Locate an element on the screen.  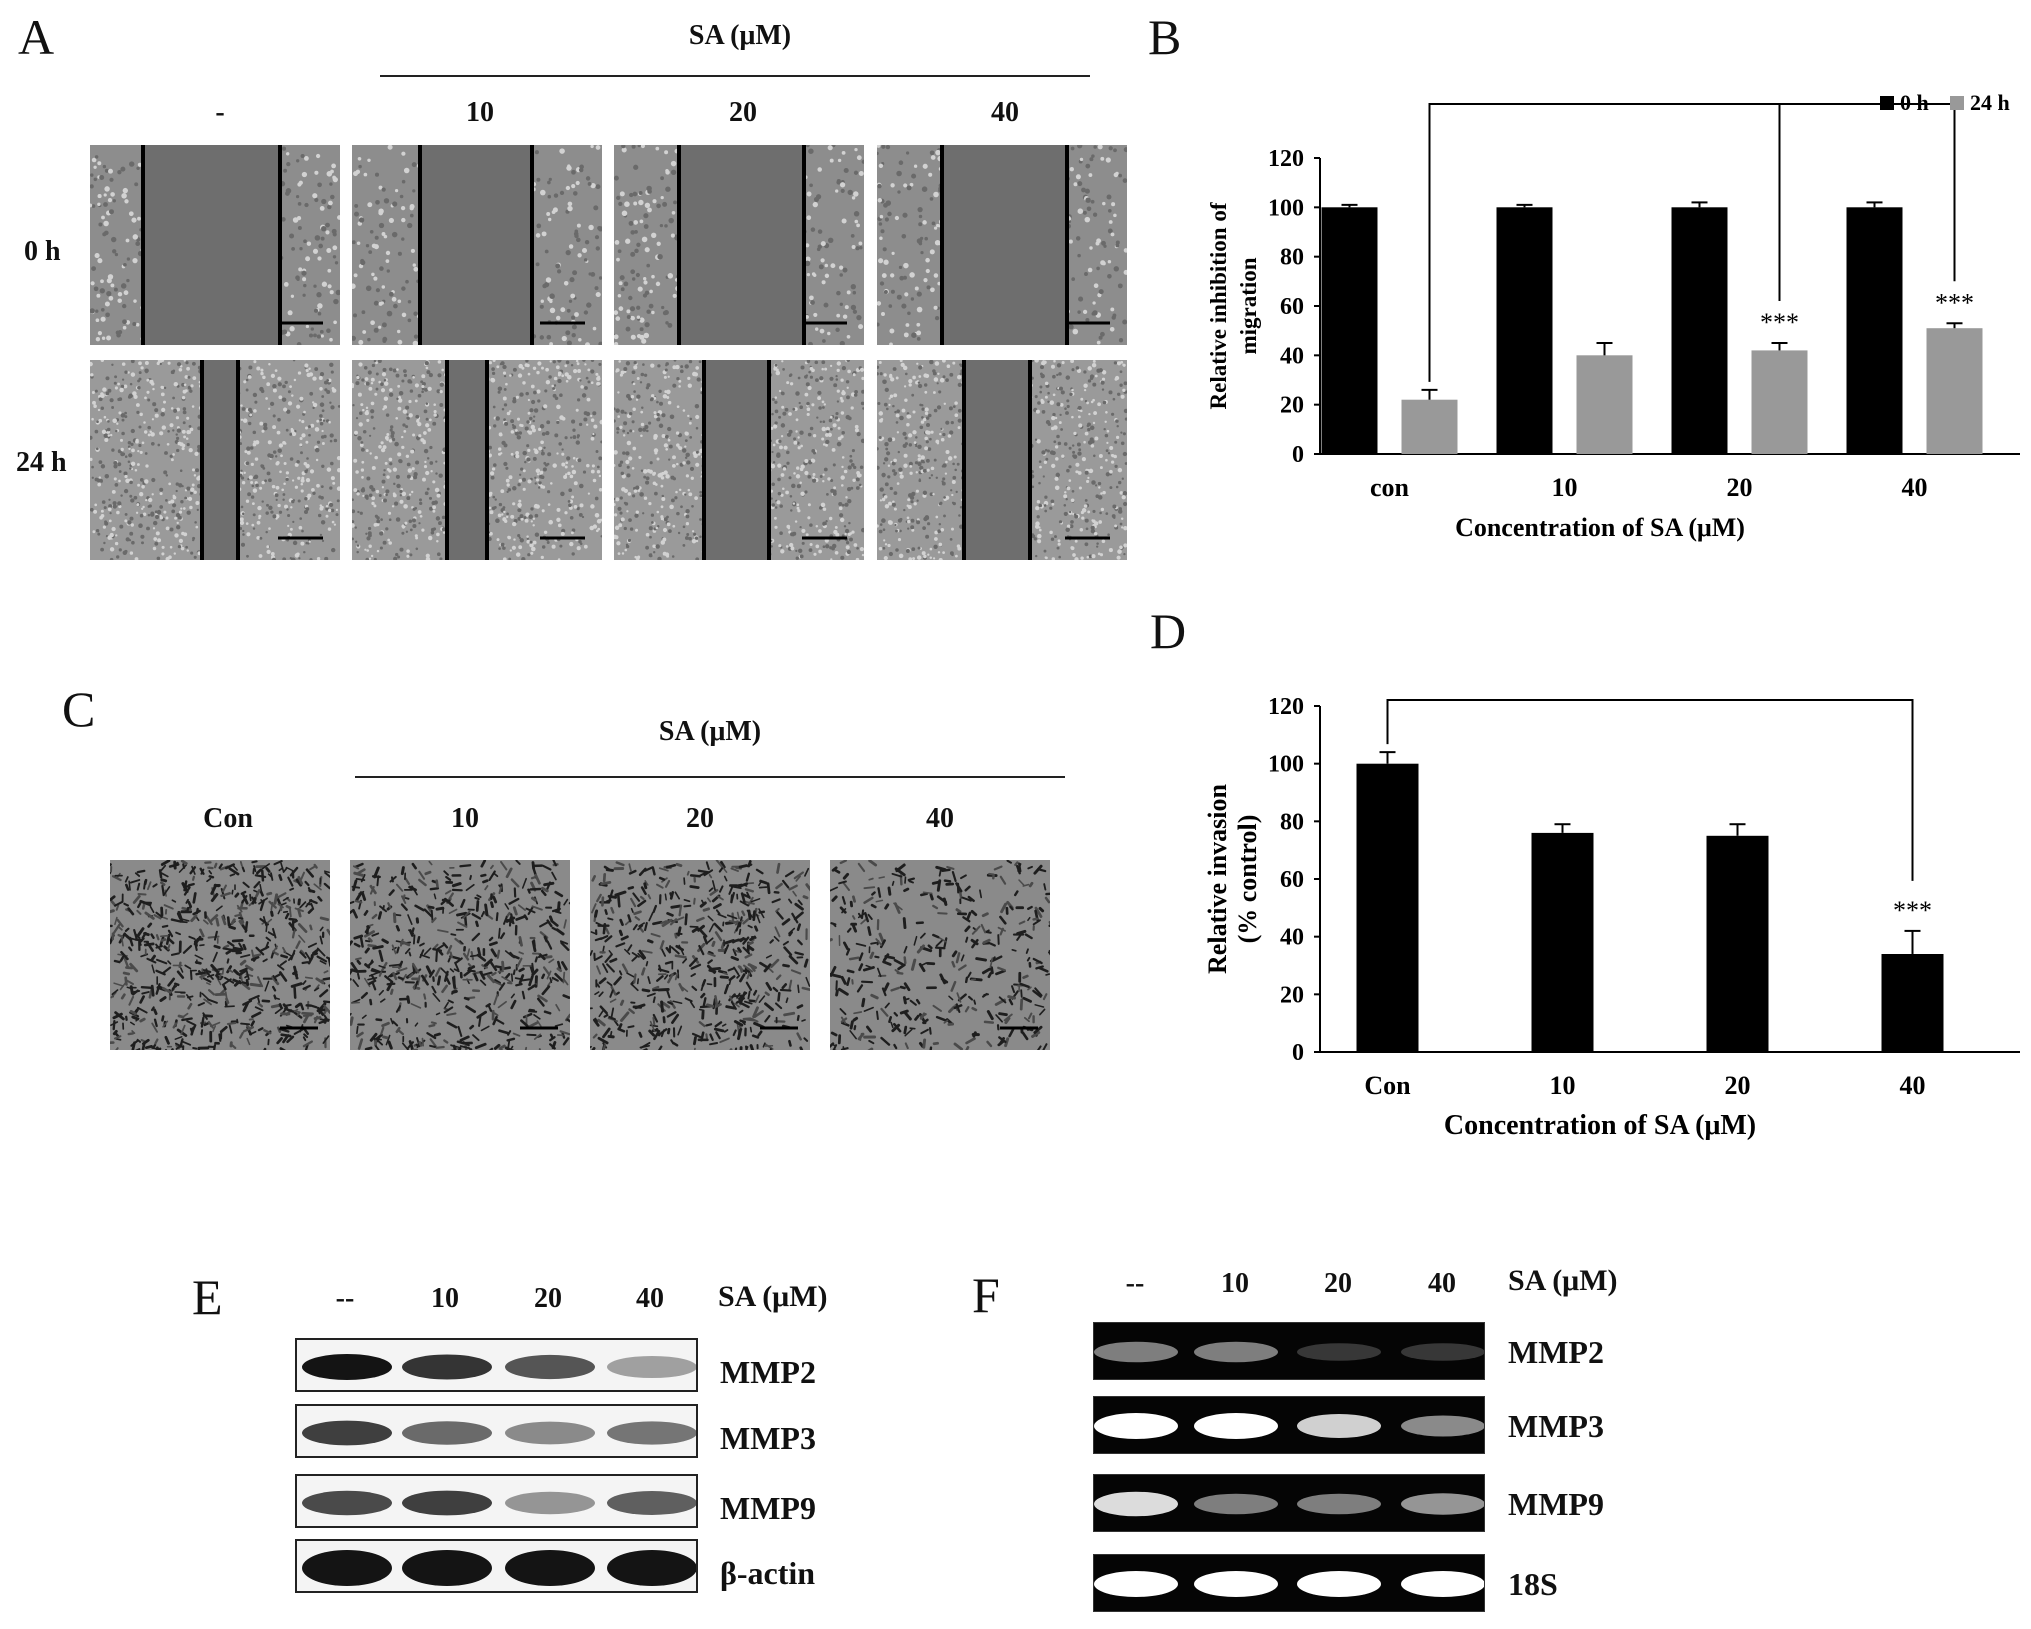
panel-a-col-label-1: 10 is located at coordinates (480, 112).